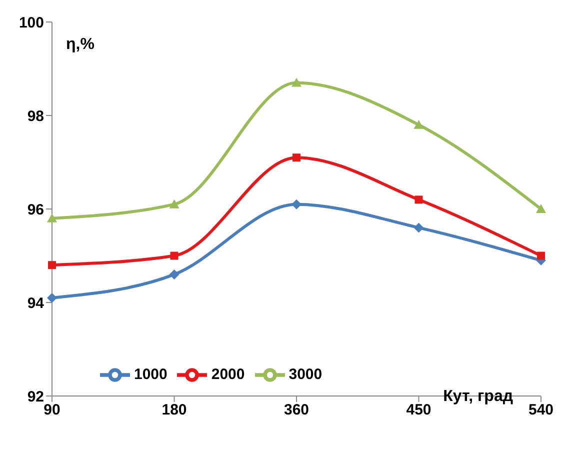 Image resolution: width=561 pixels, height=468 pixels. I want to click on x-tick-label: 360, so click(297, 410).